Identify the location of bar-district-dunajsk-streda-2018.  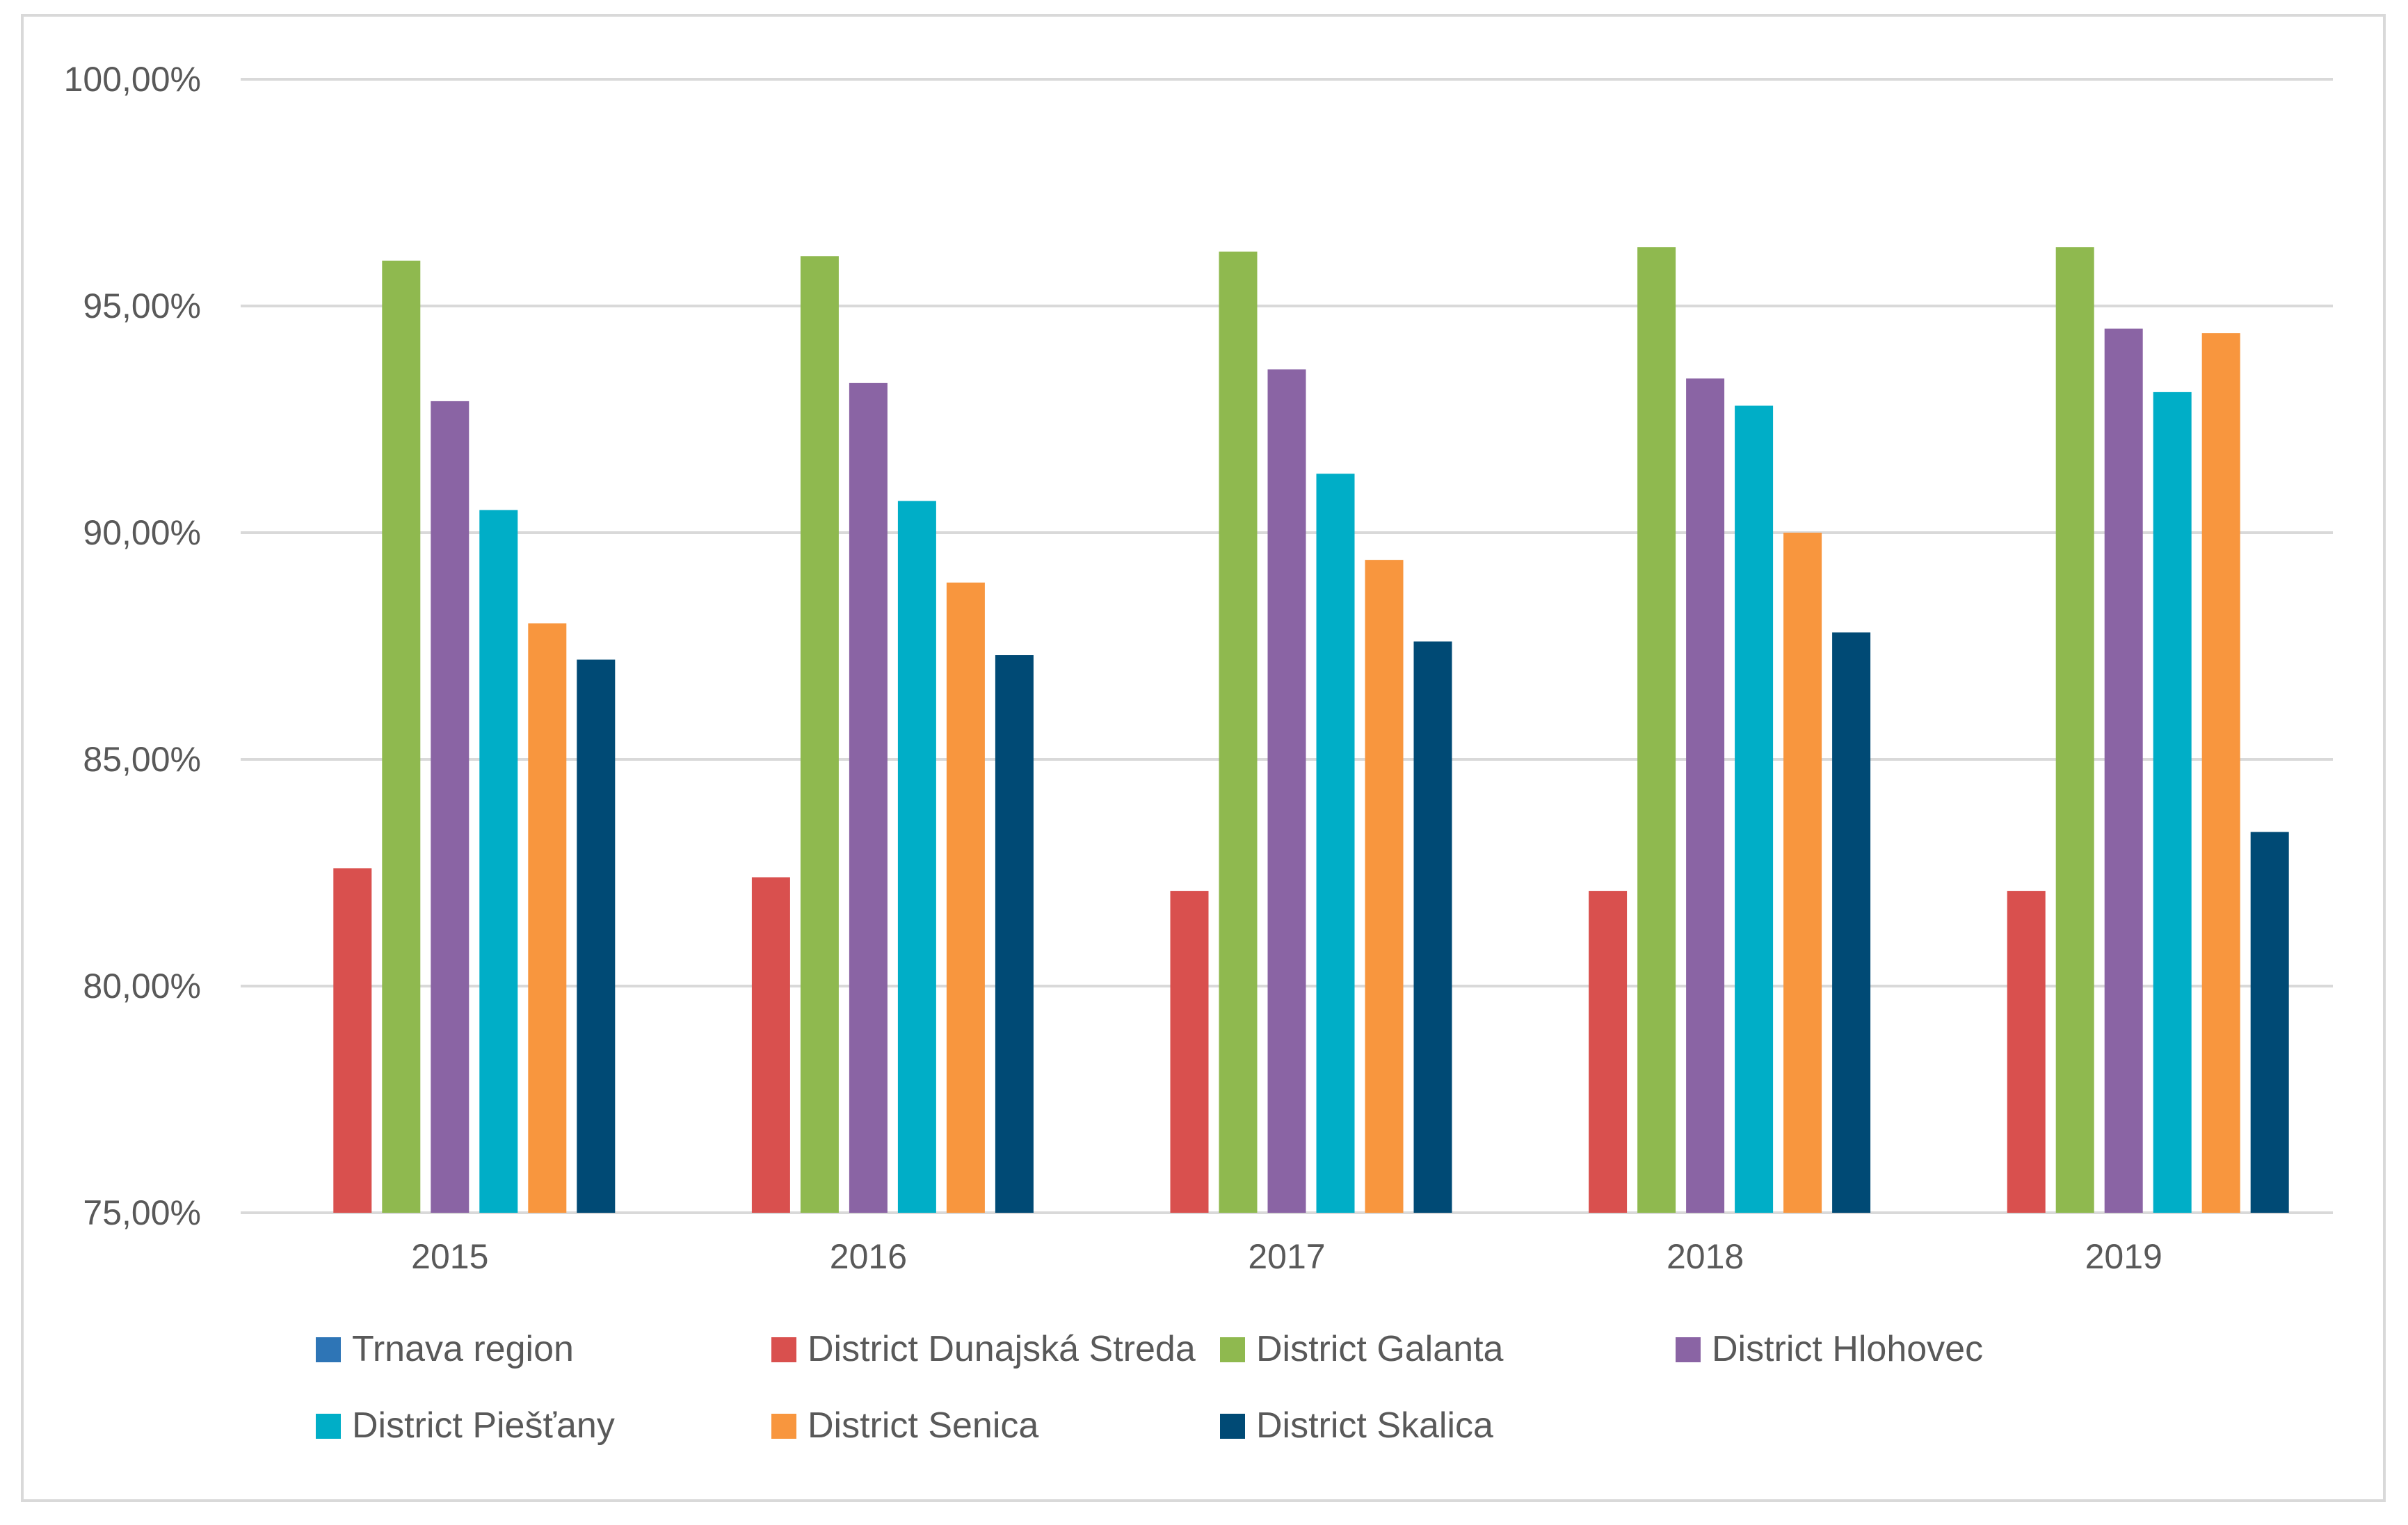
(1608, 1052).